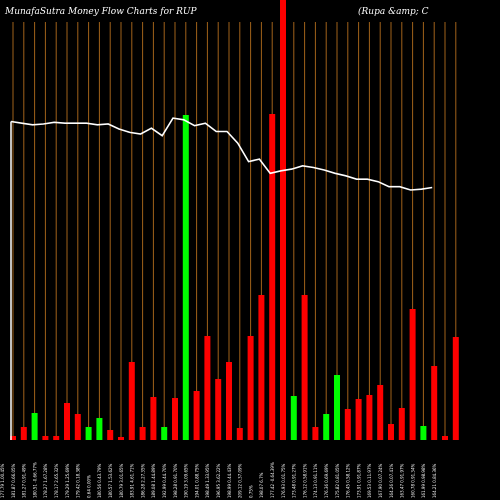 The image size is (500, 500). I want to click on bar-label: 176.93 0.01.75%, so click(283, 480).